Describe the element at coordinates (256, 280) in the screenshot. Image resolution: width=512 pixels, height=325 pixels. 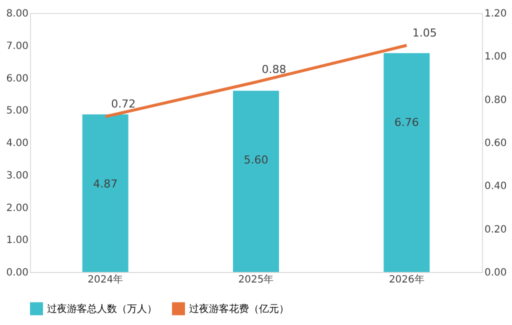
I see `x-tick-label: 2025年` at that location.